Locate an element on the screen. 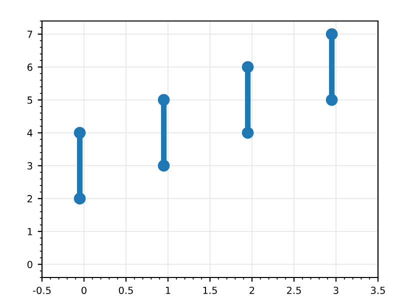  x-tick-label: 1 is located at coordinates (168, 290).